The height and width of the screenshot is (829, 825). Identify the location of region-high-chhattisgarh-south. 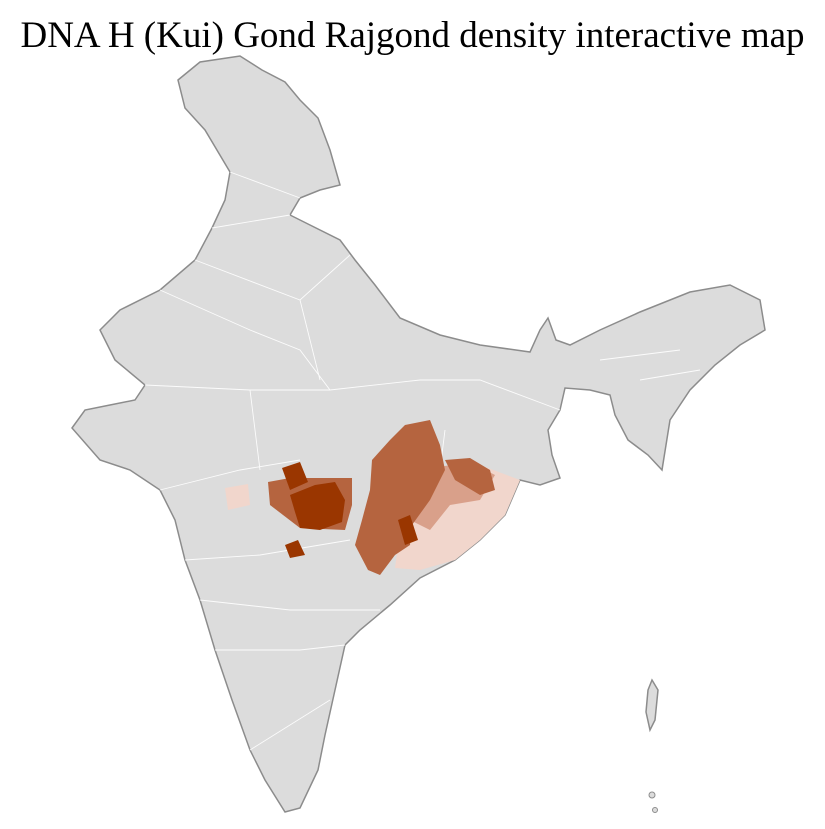
(408, 530).